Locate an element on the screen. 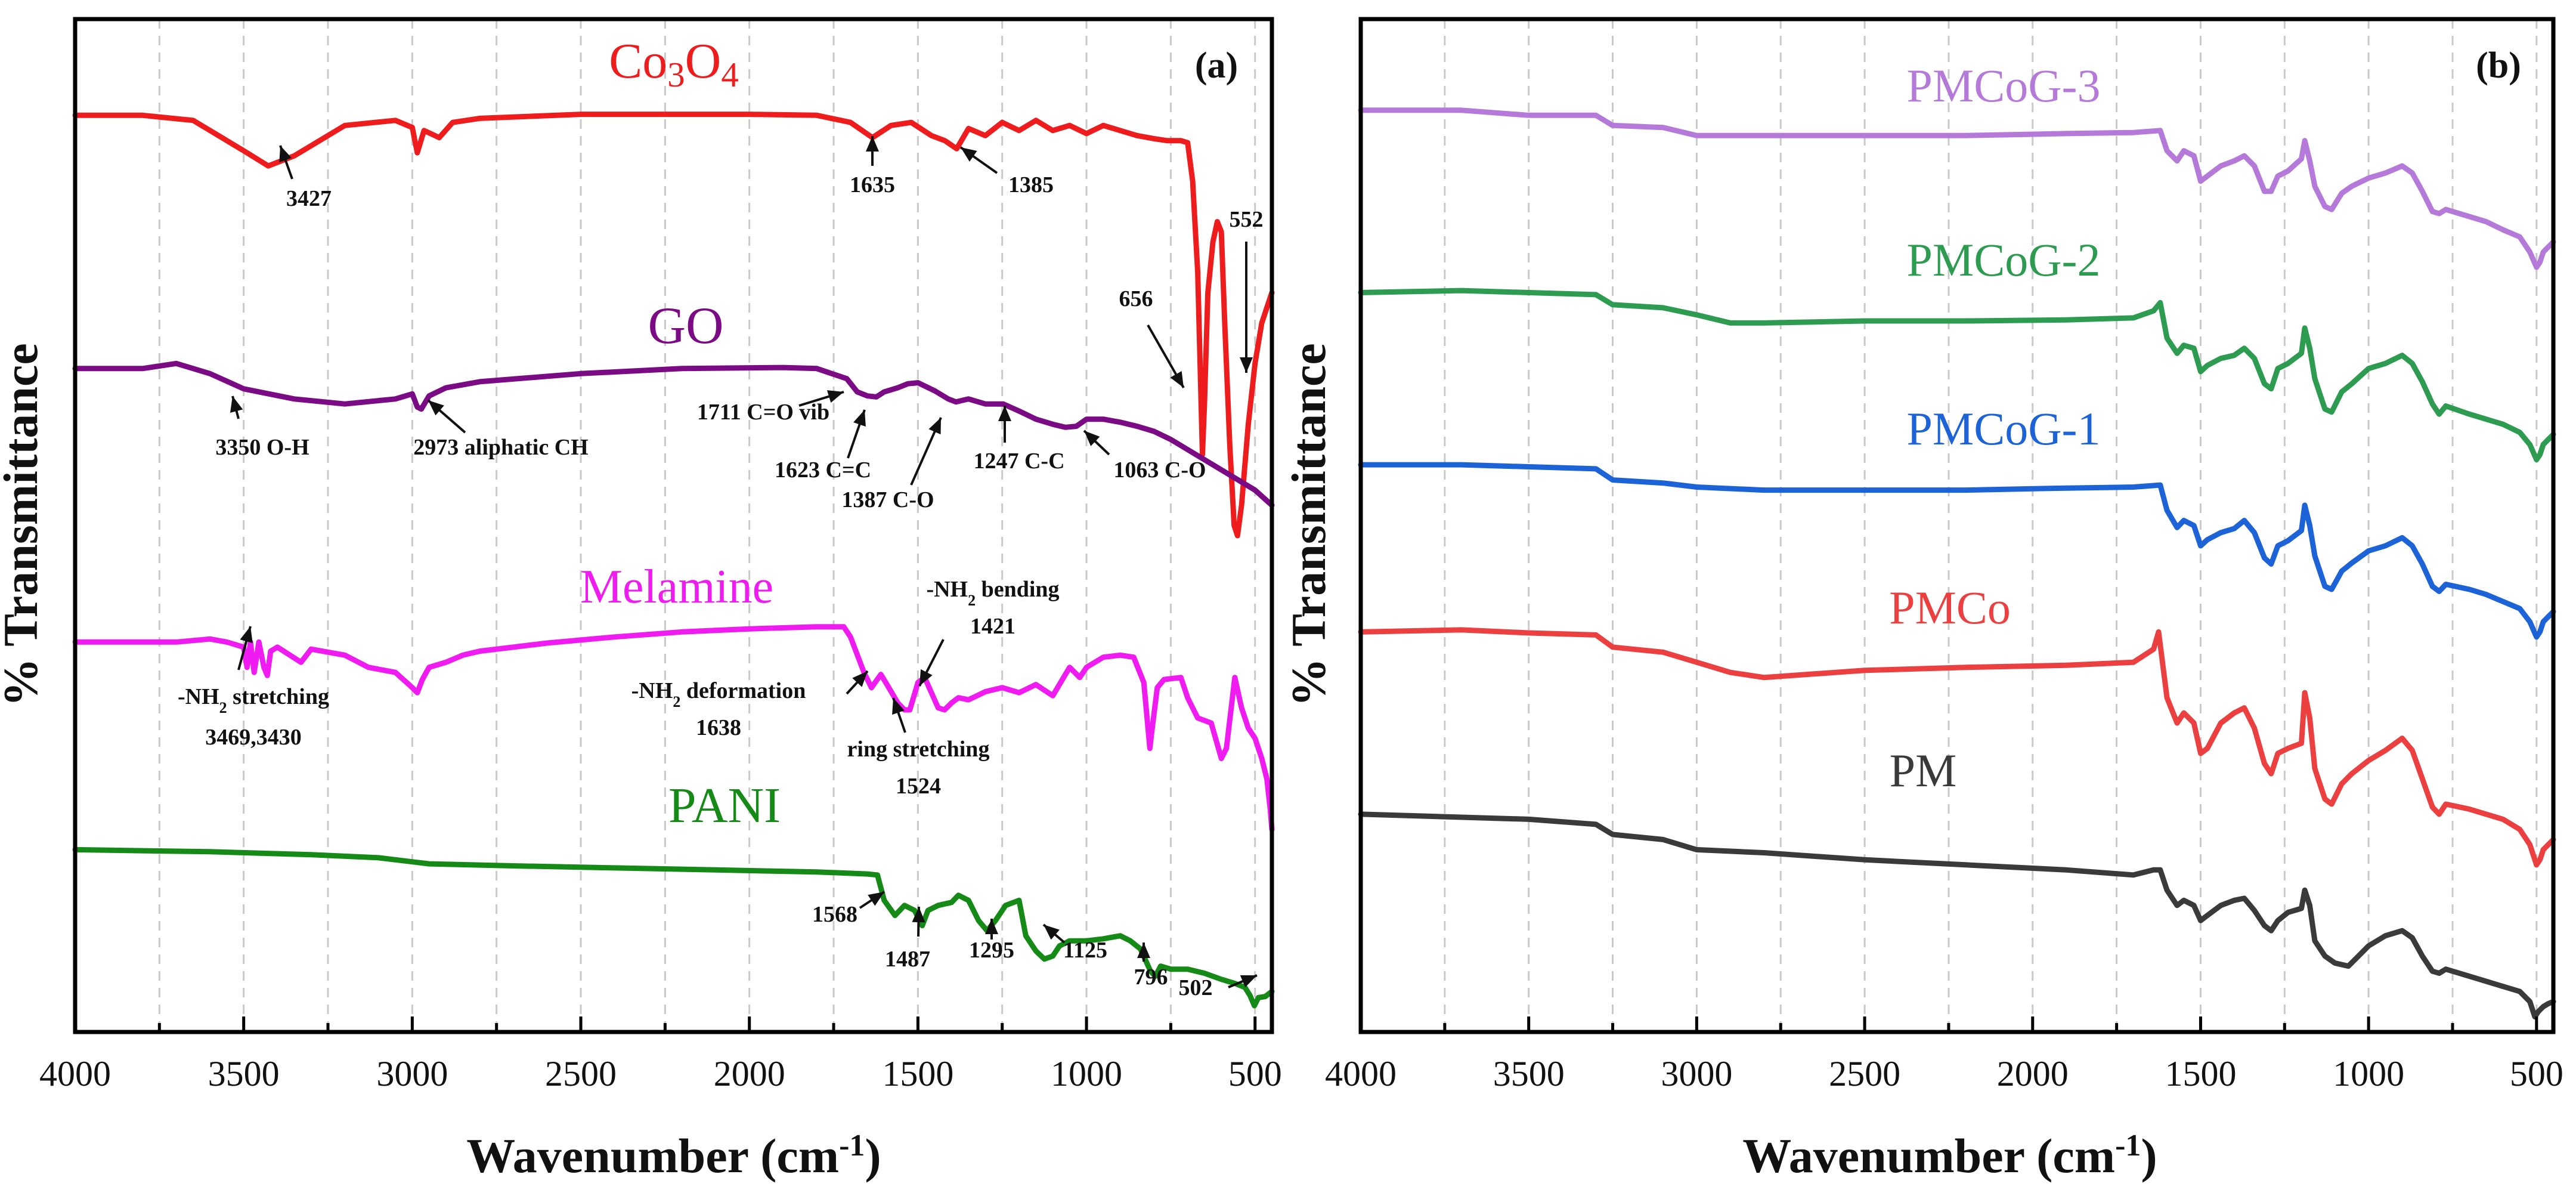  series-label-pmcog-1: PMCoG-1 is located at coordinates (2003, 429).